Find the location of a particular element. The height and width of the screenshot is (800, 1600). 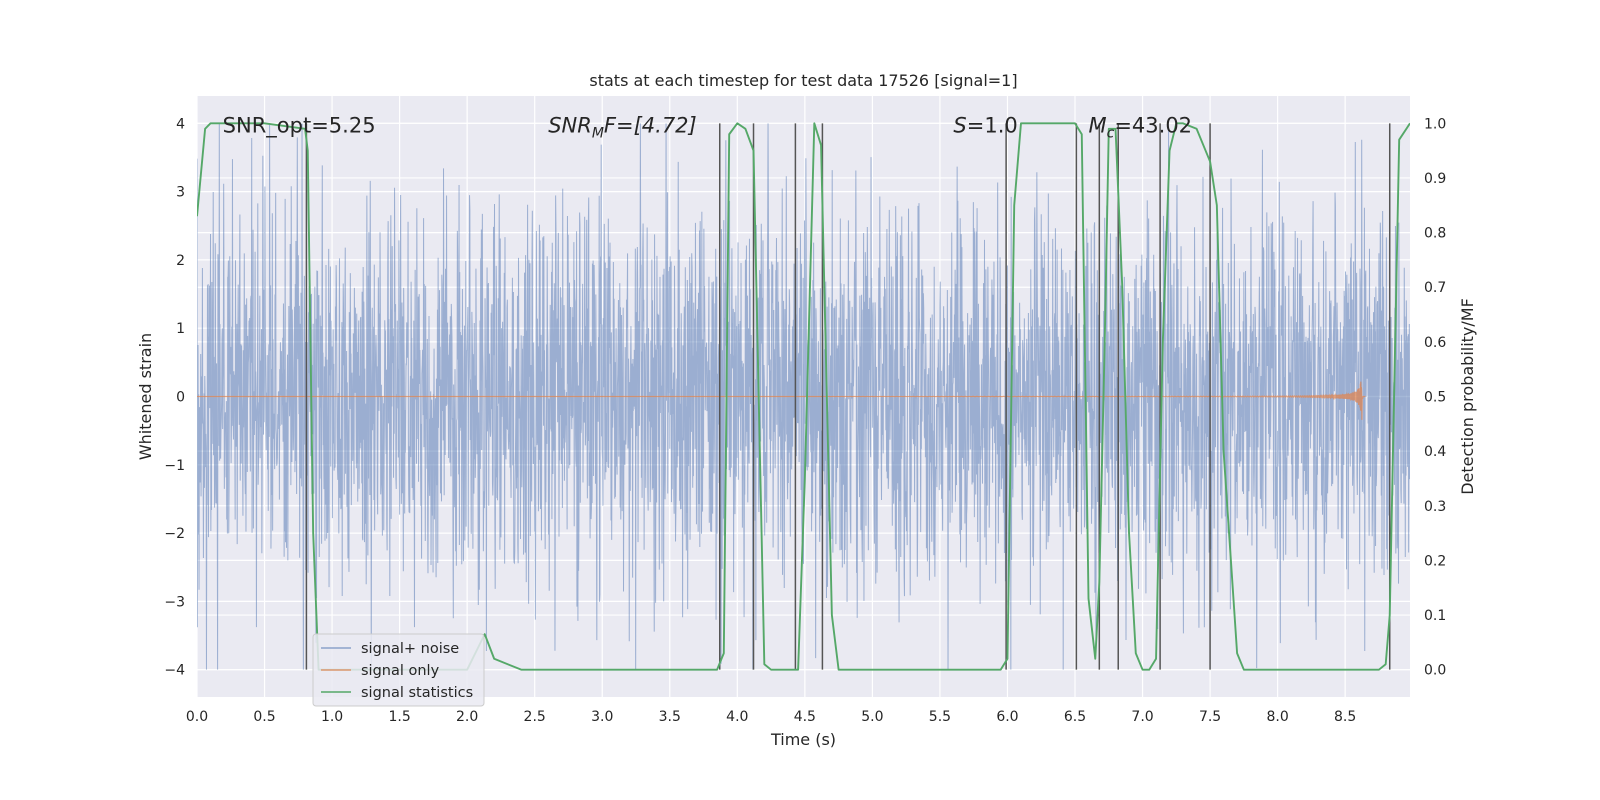

left-y-tick-label: 3 is located at coordinates (180, 193).